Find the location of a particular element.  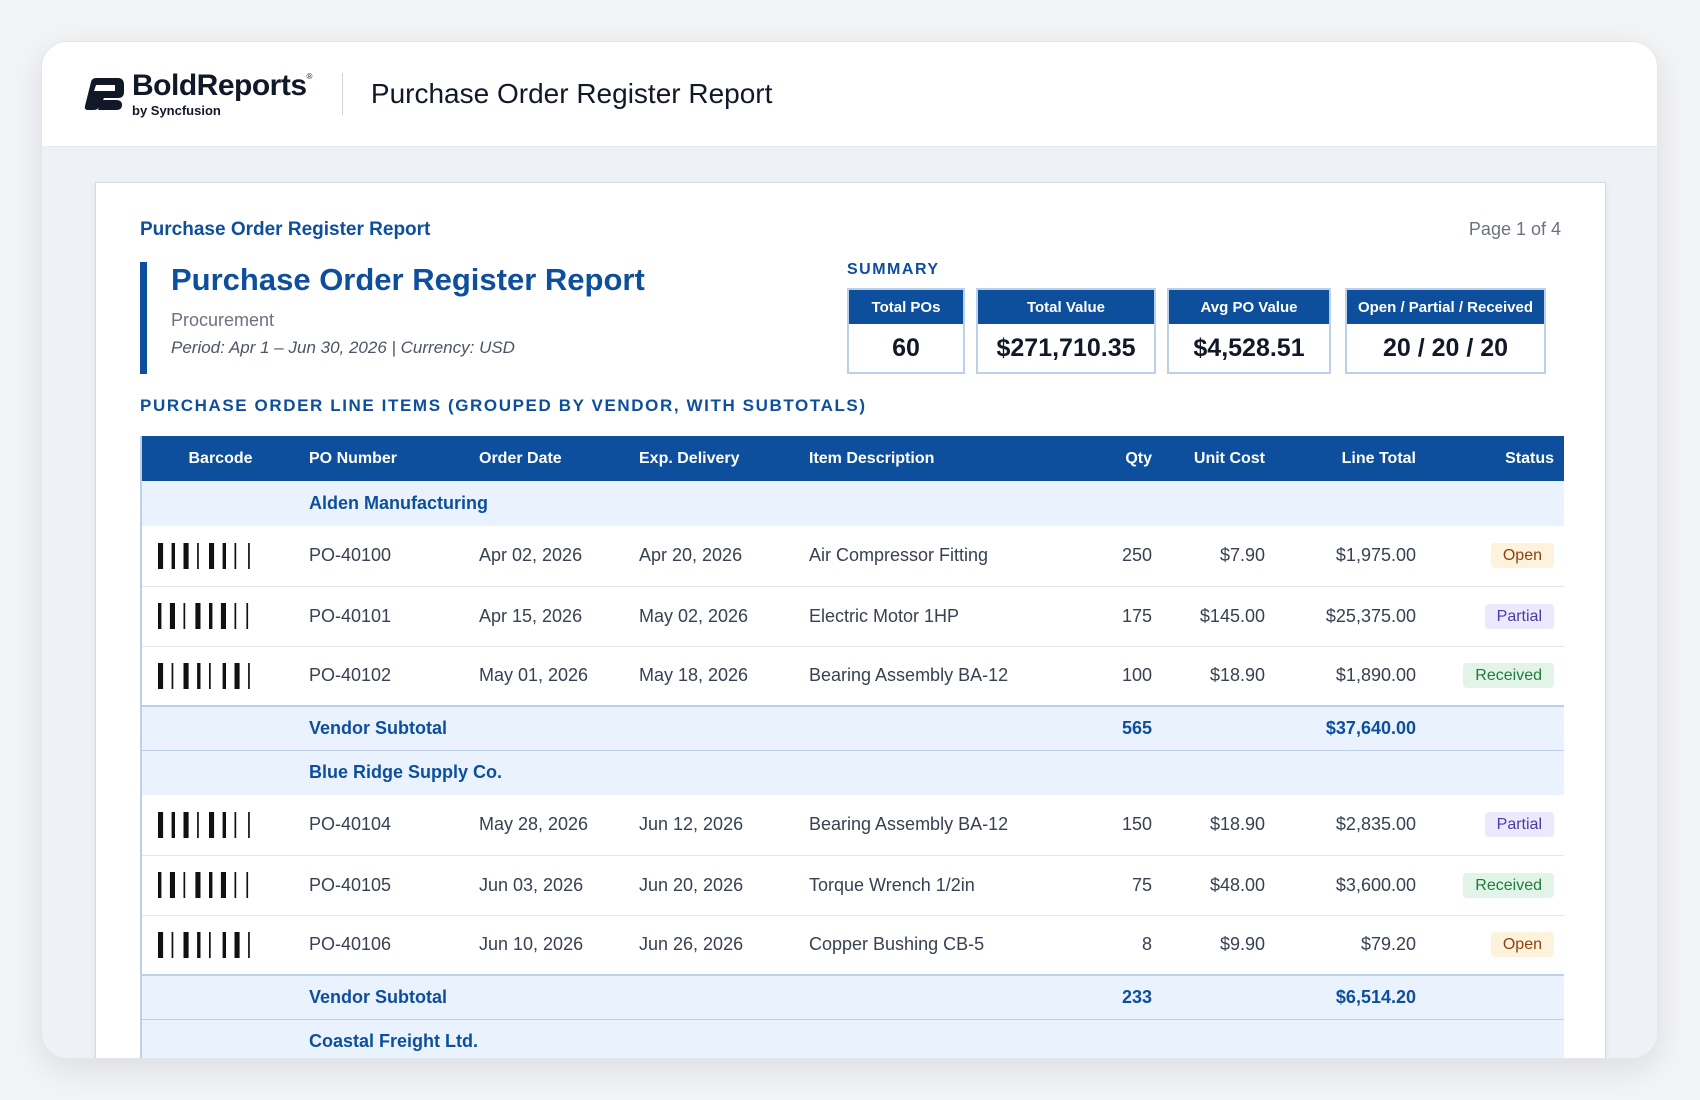

status-badge: Received is located at coordinates (1508, 676).